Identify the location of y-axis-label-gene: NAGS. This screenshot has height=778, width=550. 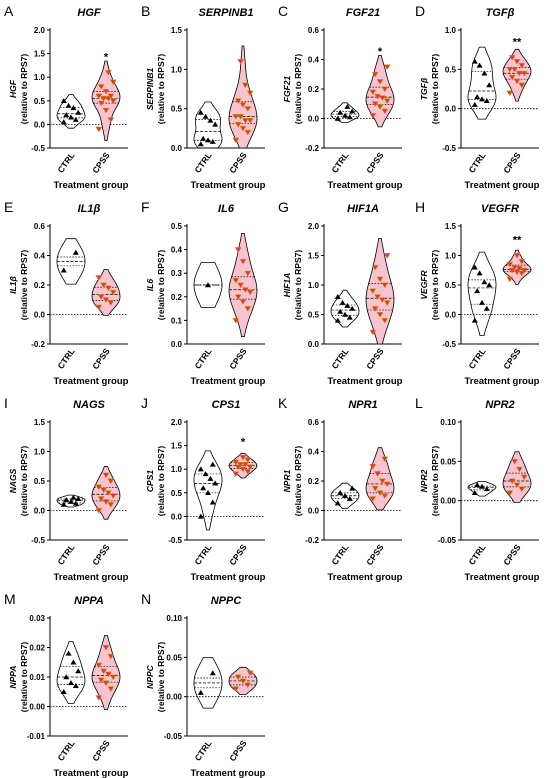
(13, 480).